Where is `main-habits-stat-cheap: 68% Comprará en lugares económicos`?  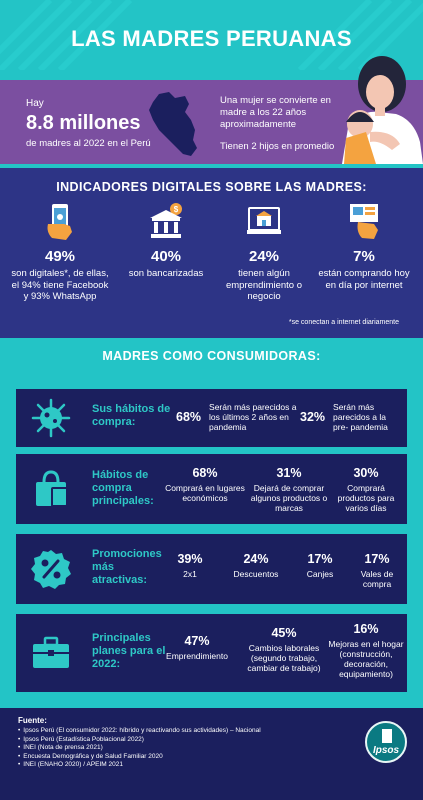 main-habits-stat-cheap: 68% Comprará en lugares económicos is located at coordinates (205, 484).